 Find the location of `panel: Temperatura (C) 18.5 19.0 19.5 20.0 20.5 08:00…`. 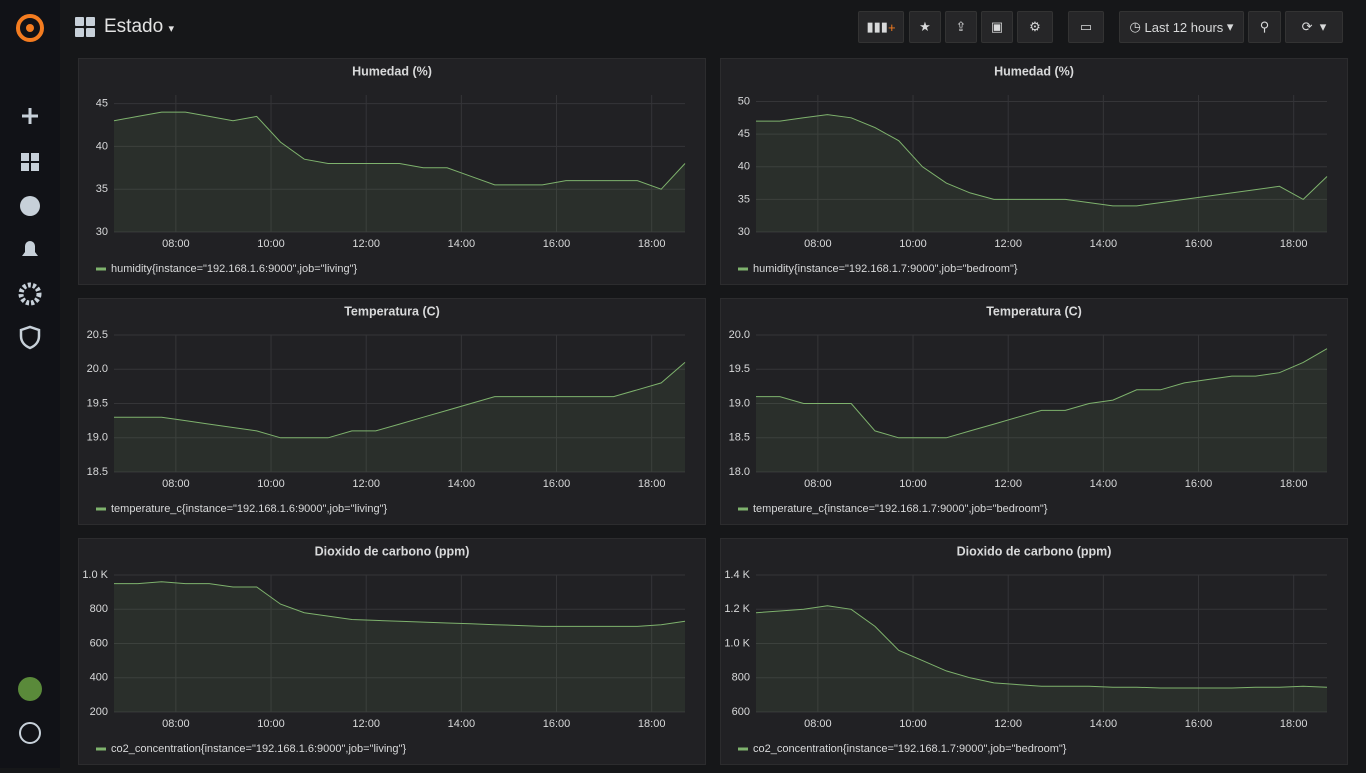

panel: Temperatura (C) 18.5 19.0 19.5 20.0 20.5 08:00… is located at coordinates (392, 411).